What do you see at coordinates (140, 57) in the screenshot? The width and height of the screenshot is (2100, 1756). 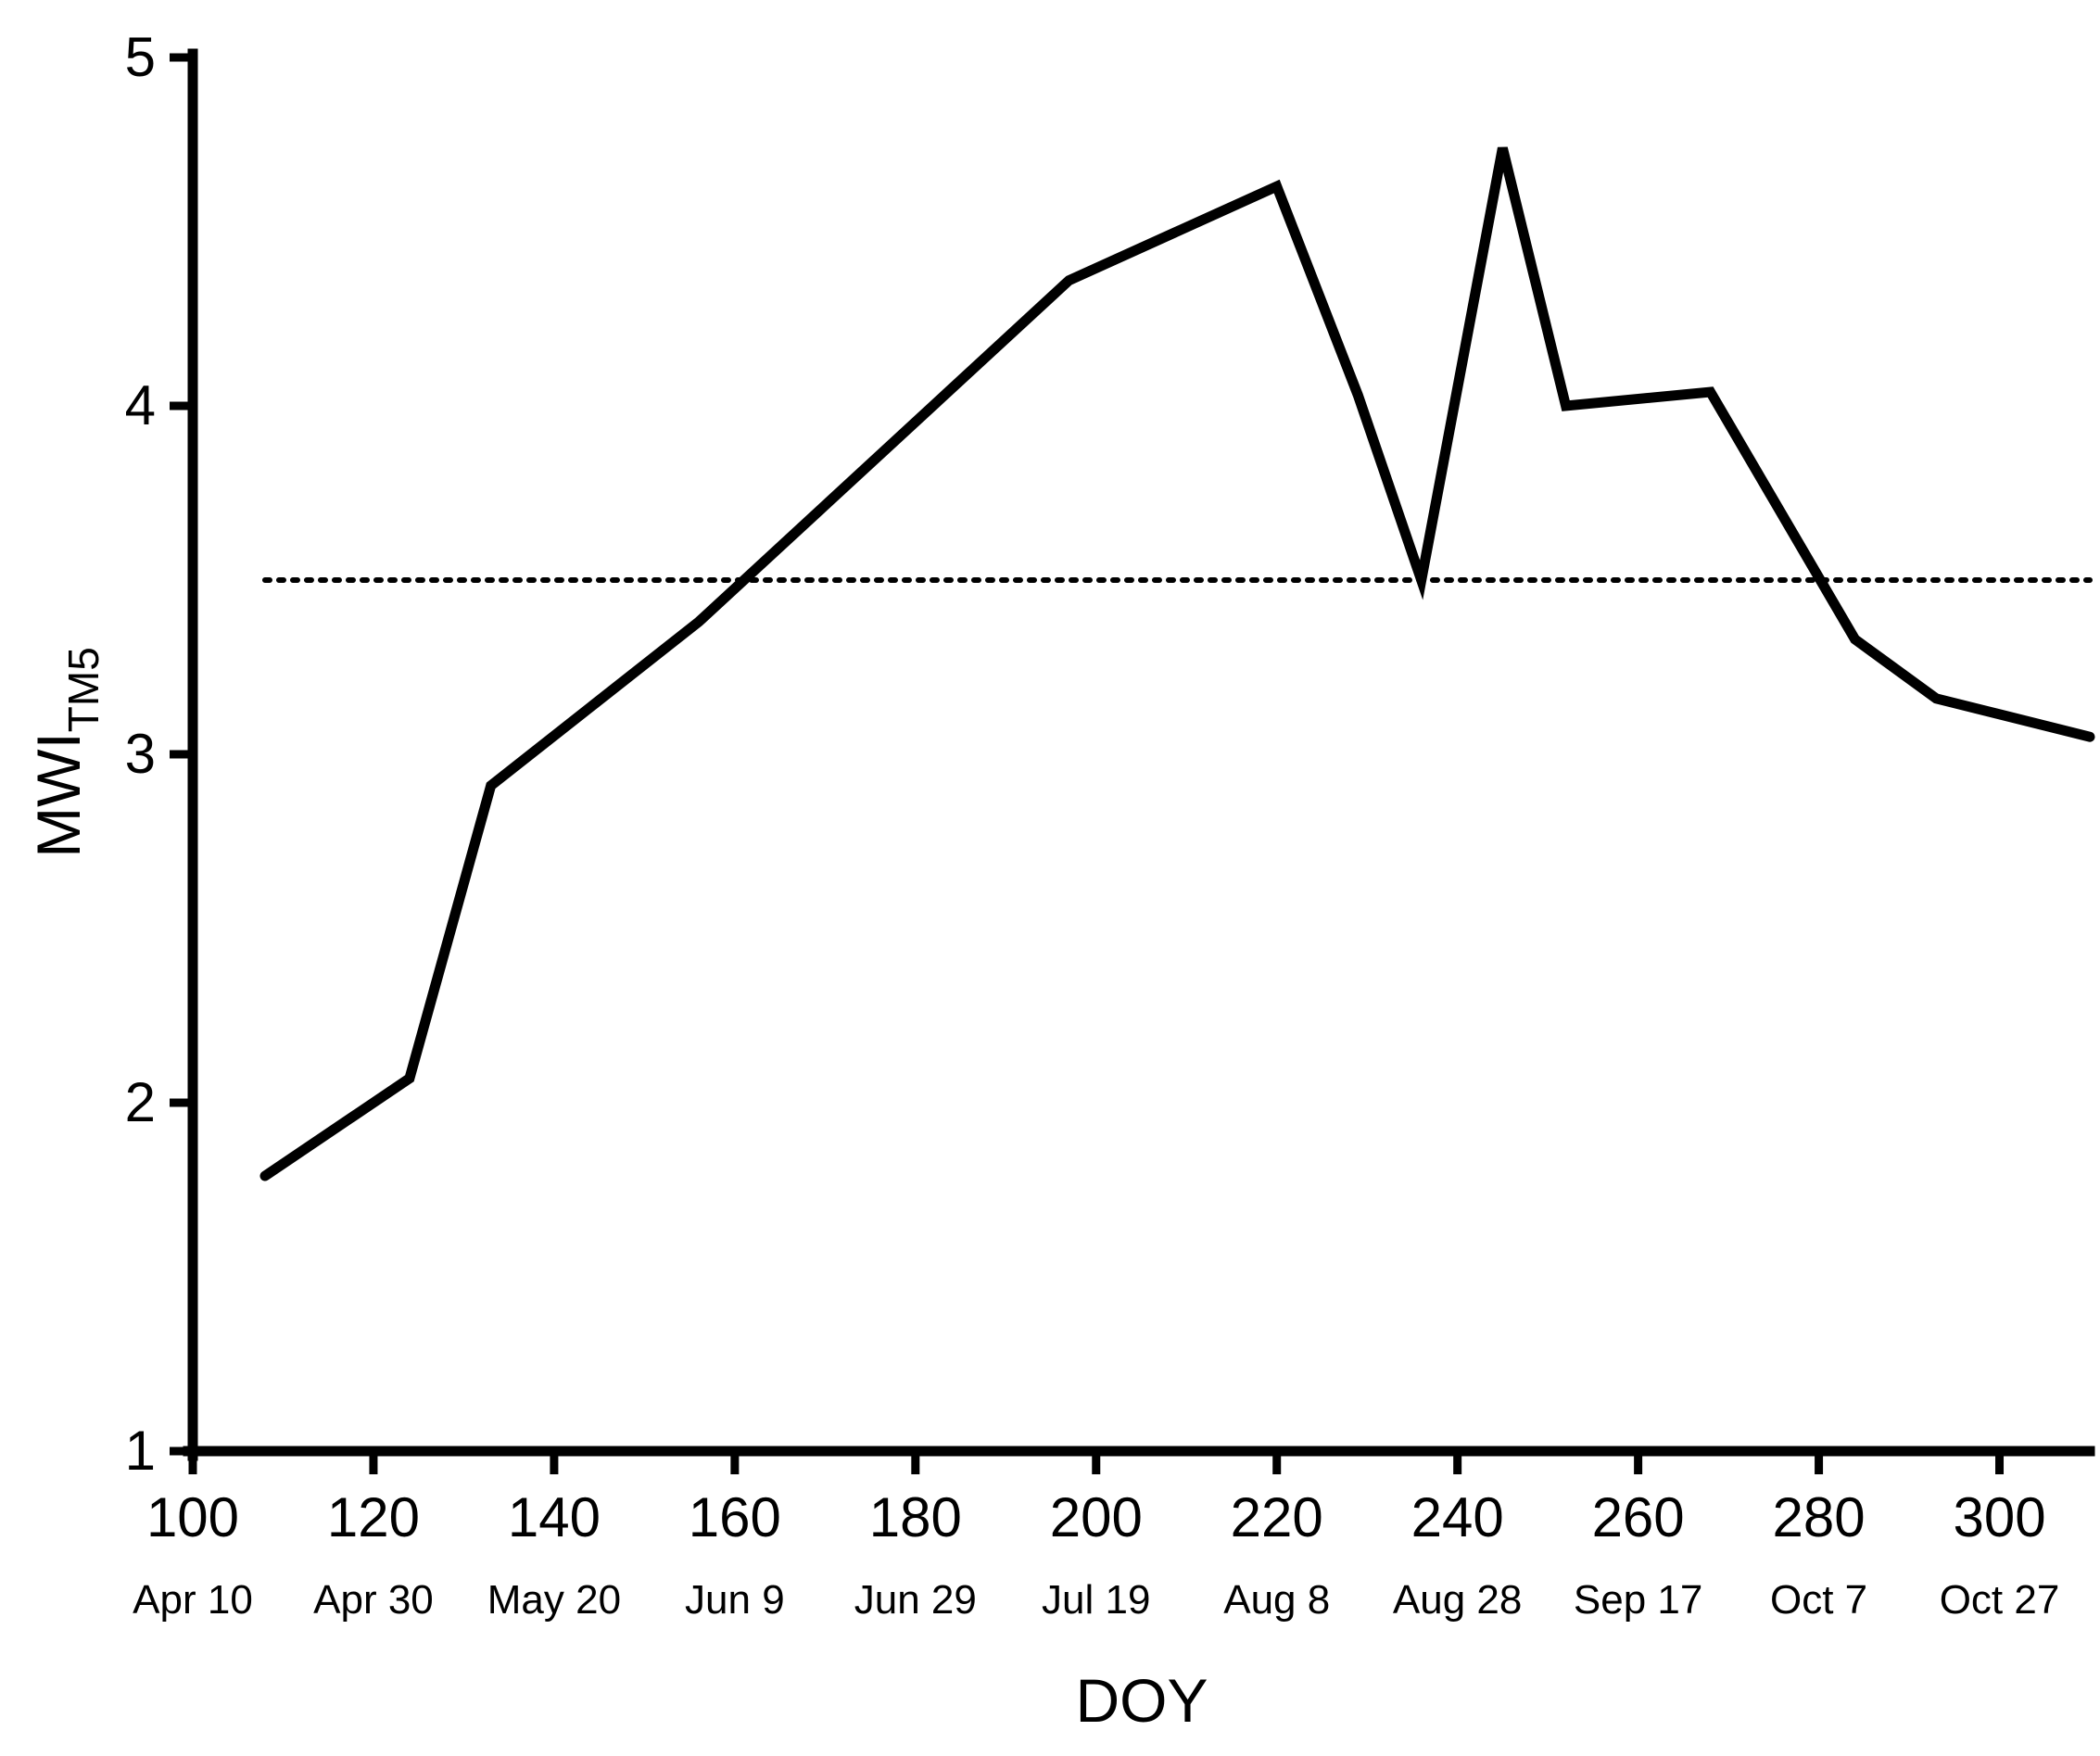 I see `y-tick-label: 5` at bounding box center [140, 57].